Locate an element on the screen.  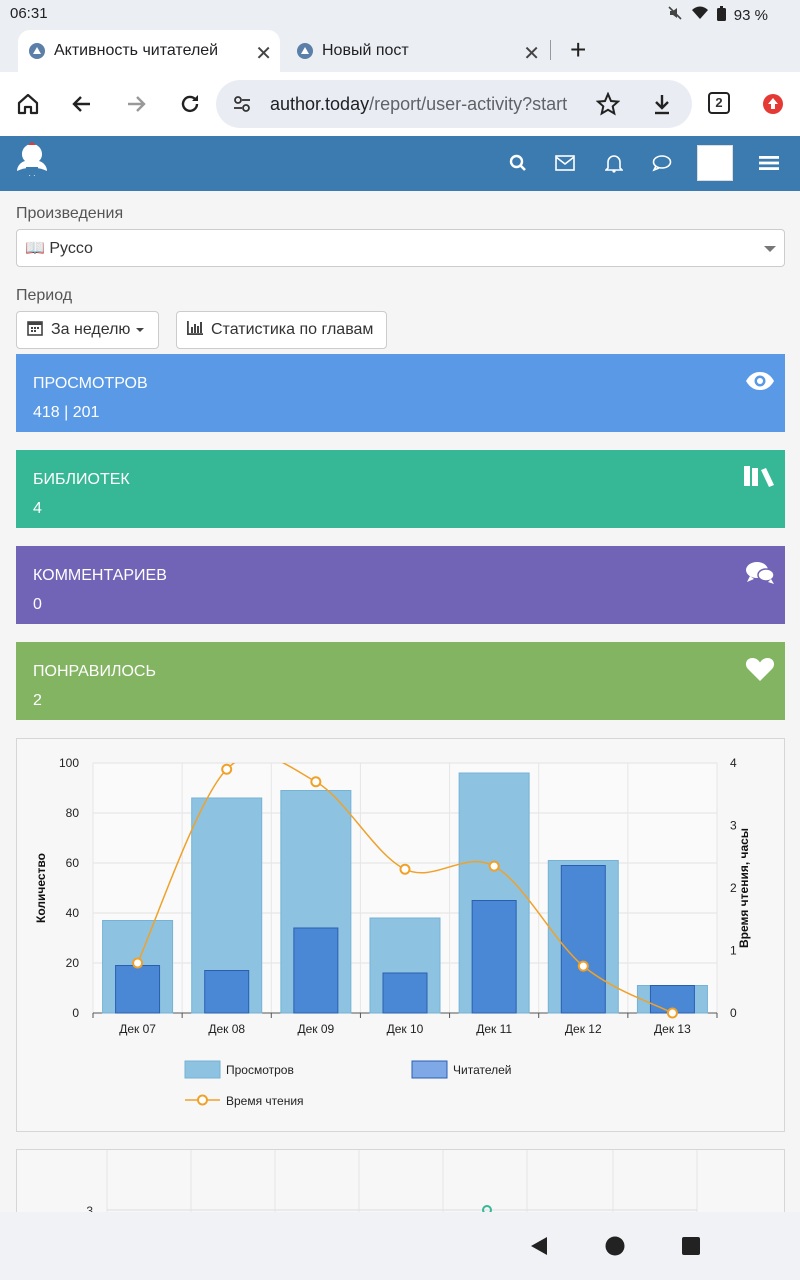
status-time: 06:31 is located at coordinates (29, 13).